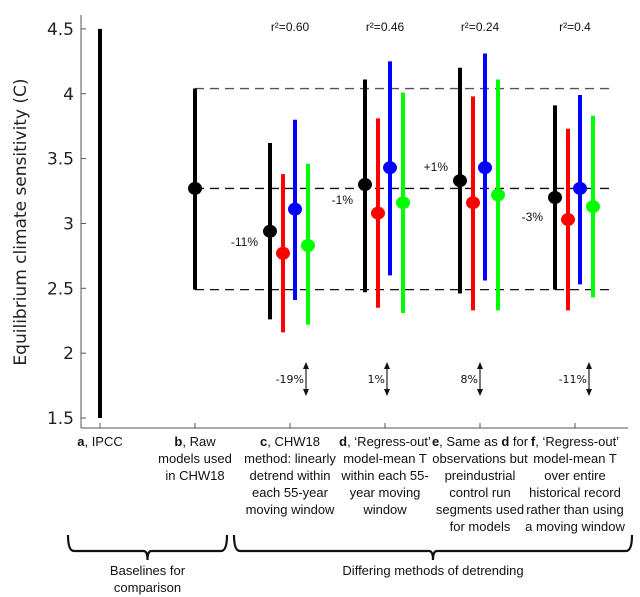 The image size is (640, 597). What do you see at coordinates (194, 475) in the screenshot?
I see `category-label-line: in CHW18` at bounding box center [194, 475].